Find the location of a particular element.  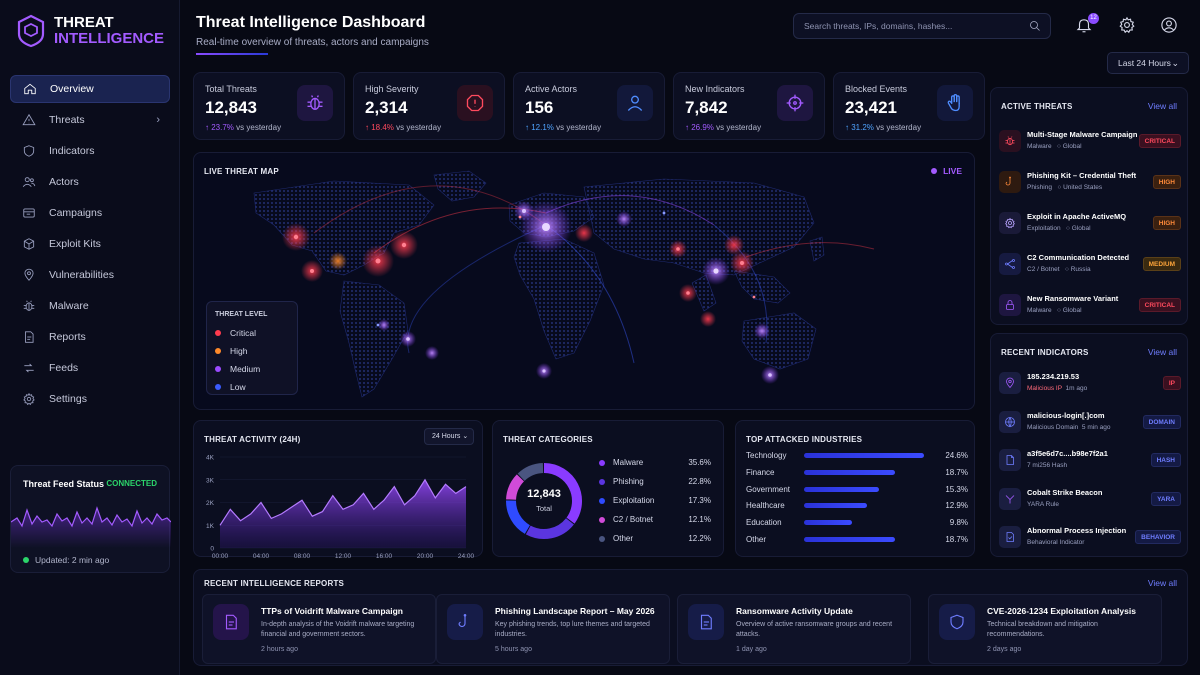

kpi-change: ↑ 18.4% vs yesterday is located at coordinates (403, 127).